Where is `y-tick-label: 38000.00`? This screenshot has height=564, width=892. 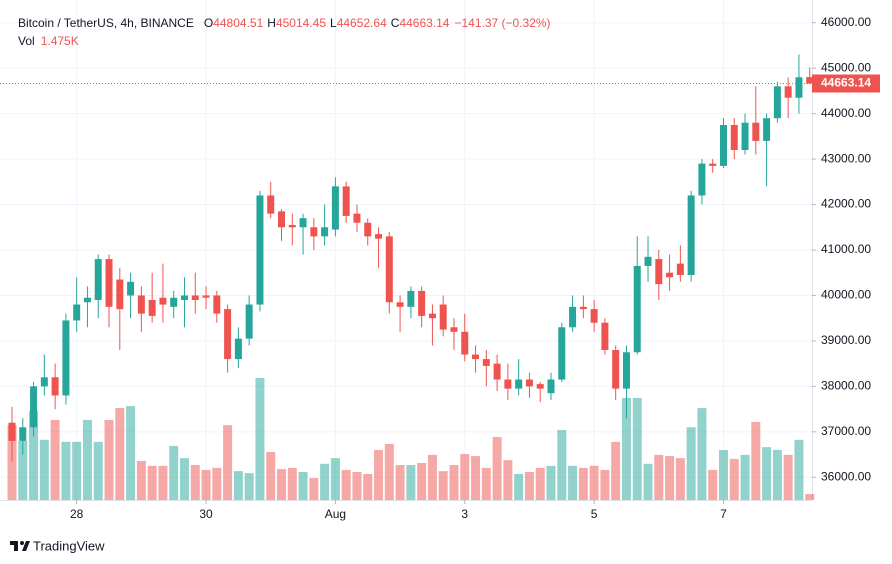 y-tick-label: 38000.00 is located at coordinates (846, 386).